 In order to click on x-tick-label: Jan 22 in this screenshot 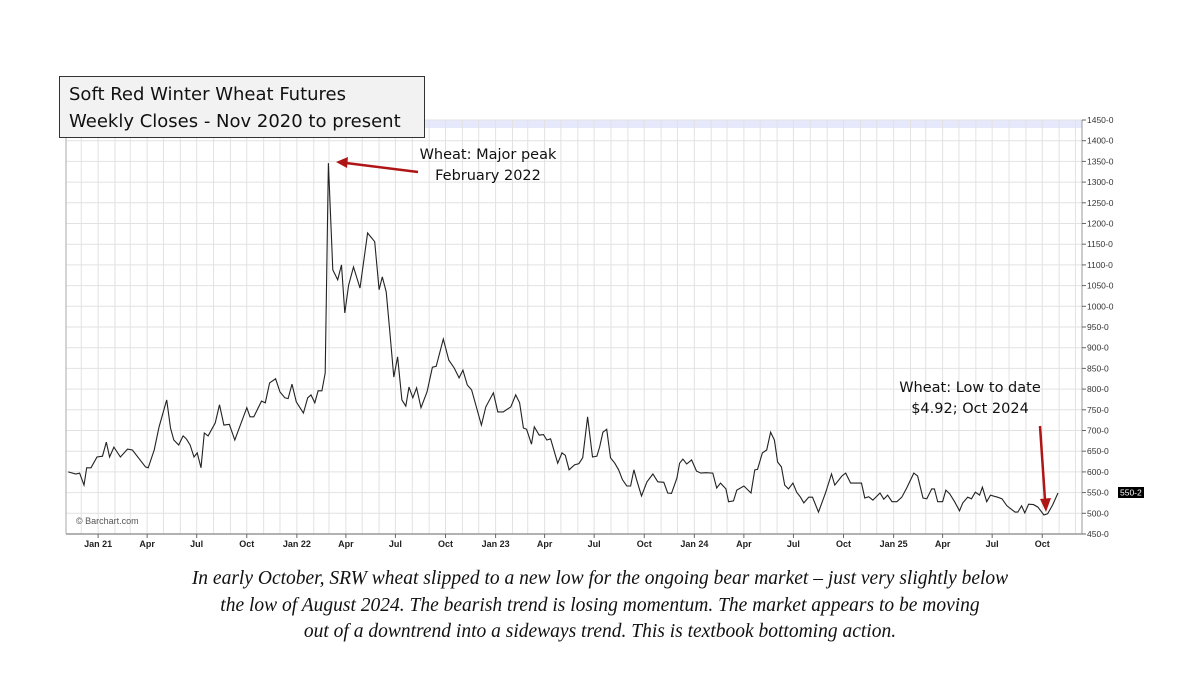, I will do `click(297, 544)`.